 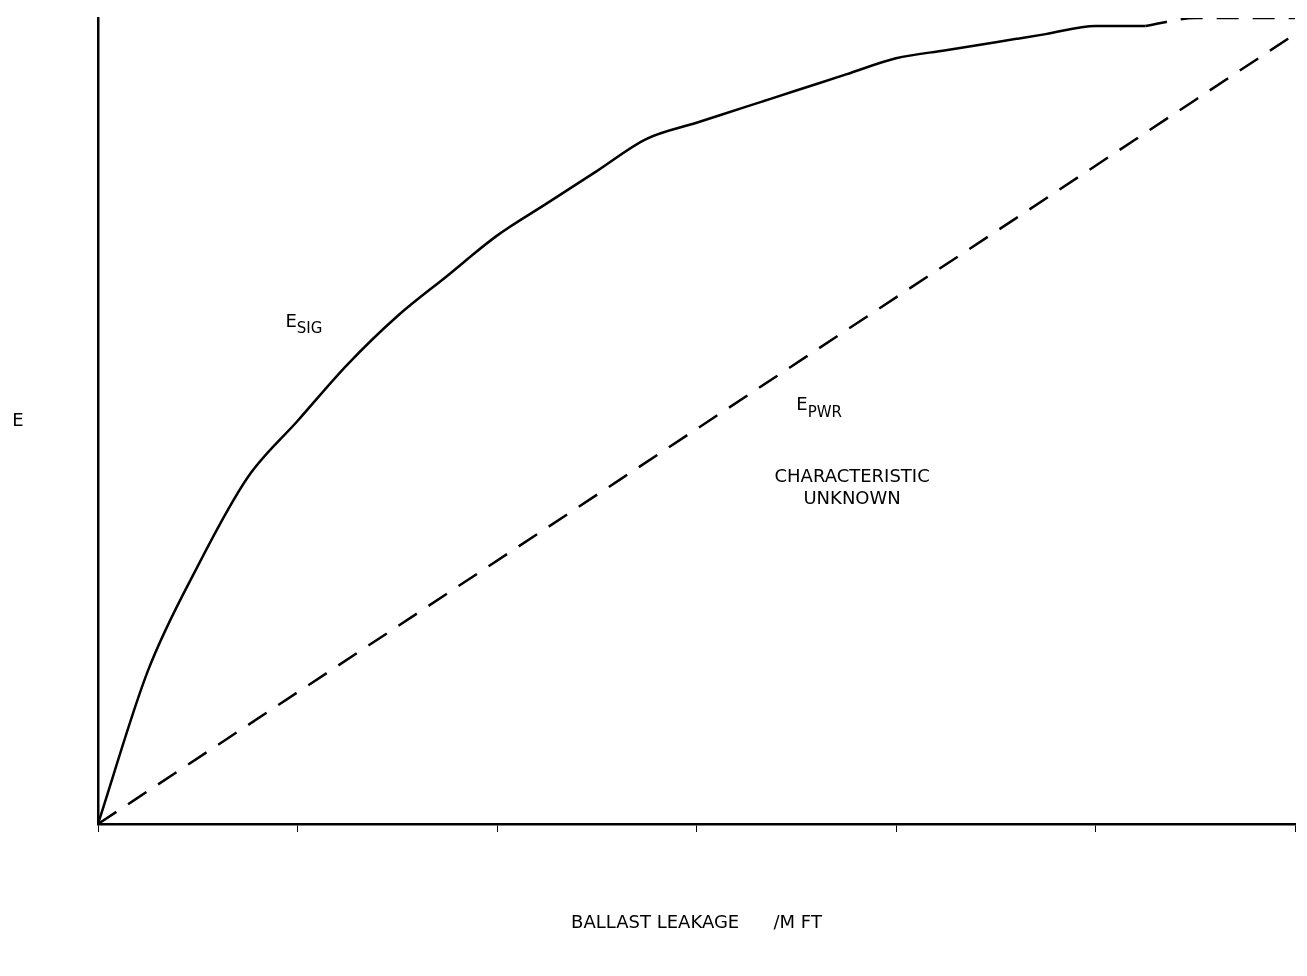 What do you see at coordinates (852, 487) in the screenshot?
I see `annotation: CHARACTERISTIC UNKNOWN` at bounding box center [852, 487].